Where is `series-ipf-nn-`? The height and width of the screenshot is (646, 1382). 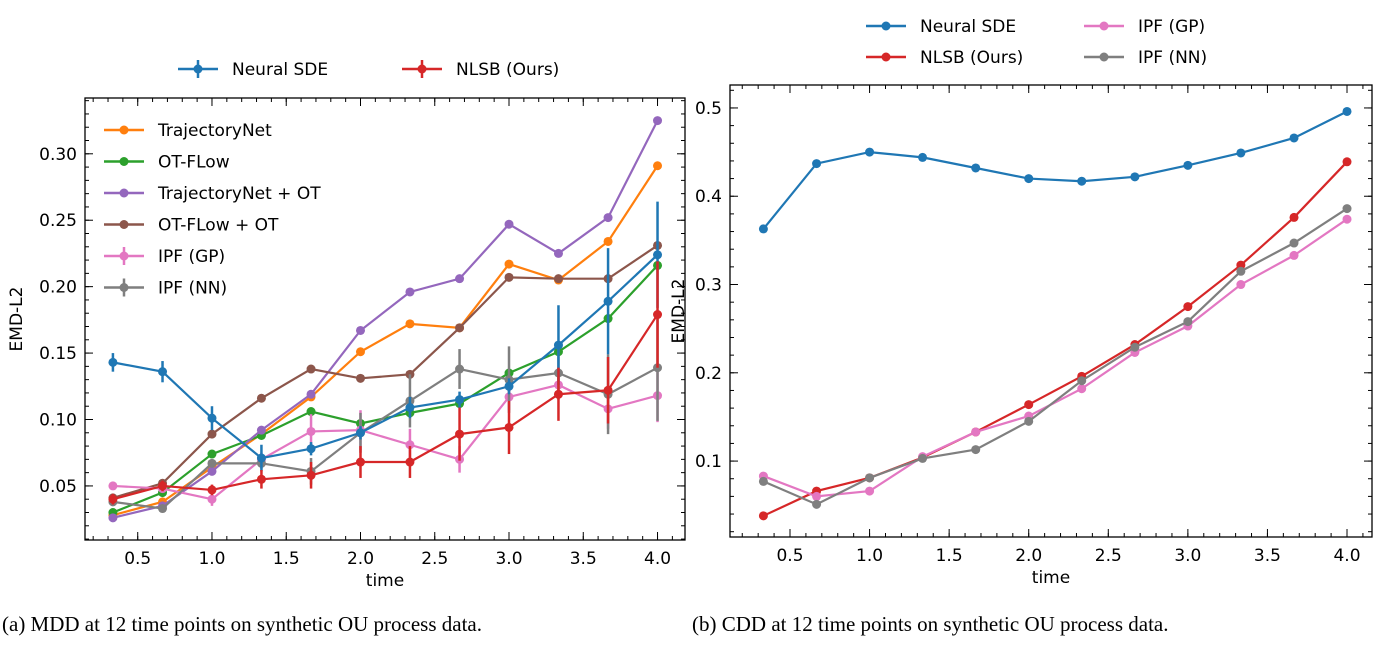
series-ipf-nn- is located at coordinates (385, 414).